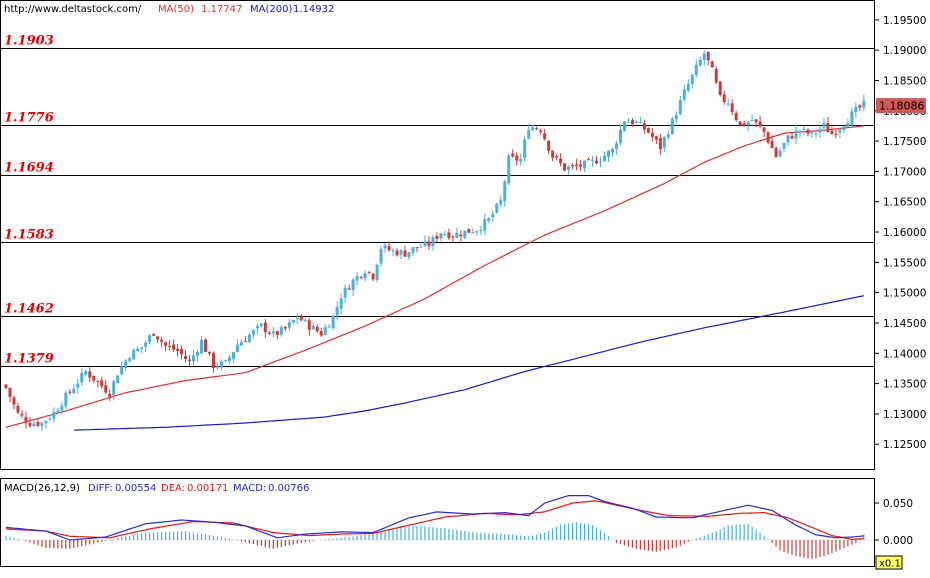 The width and height of the screenshot is (930, 578). I want to click on macd-diff-line, so click(434, 518).